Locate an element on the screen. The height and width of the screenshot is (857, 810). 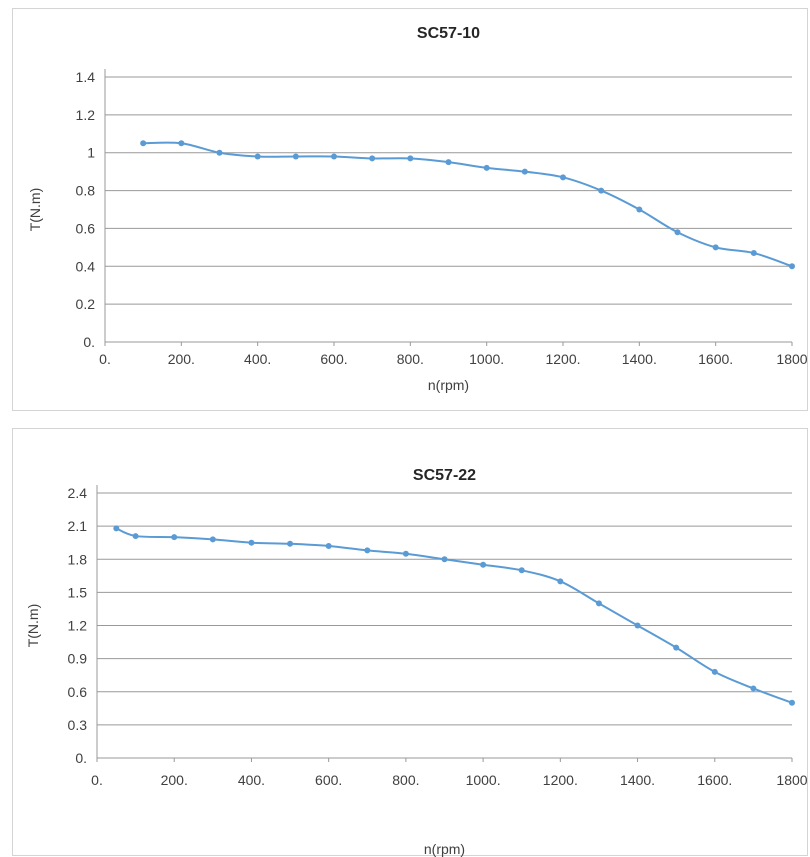
series-line is located at coordinates (468, 204).